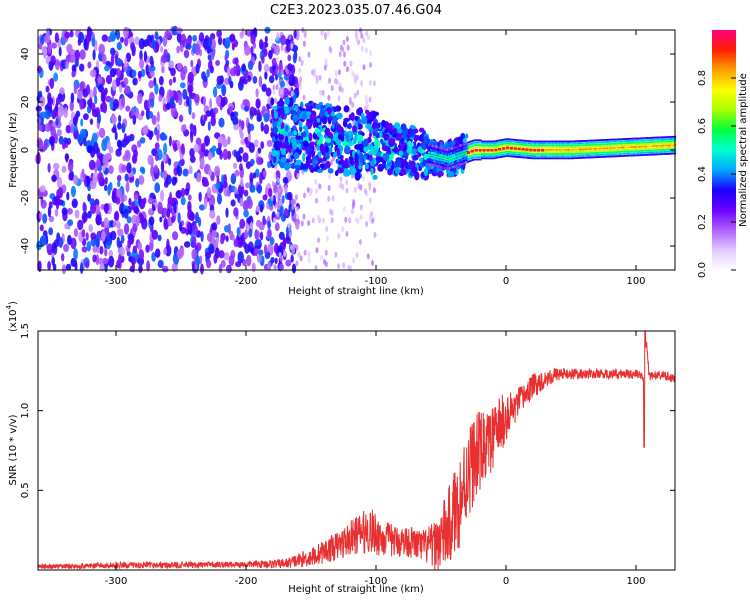  Describe the element at coordinates (356, 589) in the screenshot. I see `snr-x-axis-label: Height of straight line (km)` at that location.